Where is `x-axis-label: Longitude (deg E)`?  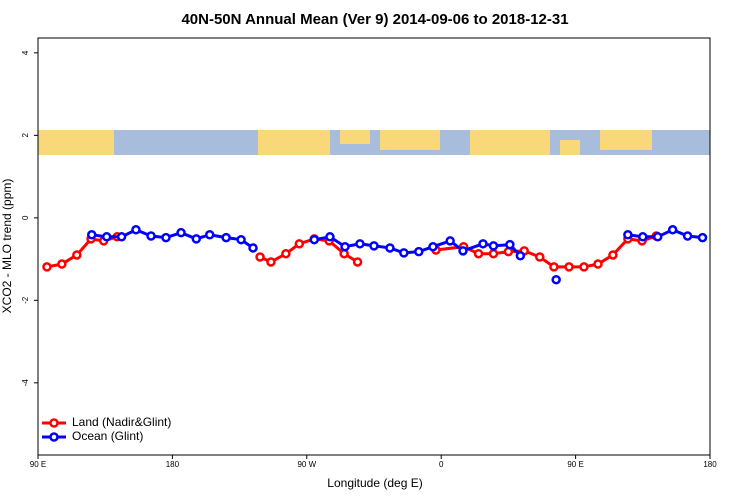
x-axis-label: Longitude (deg E) is located at coordinates (374, 483).